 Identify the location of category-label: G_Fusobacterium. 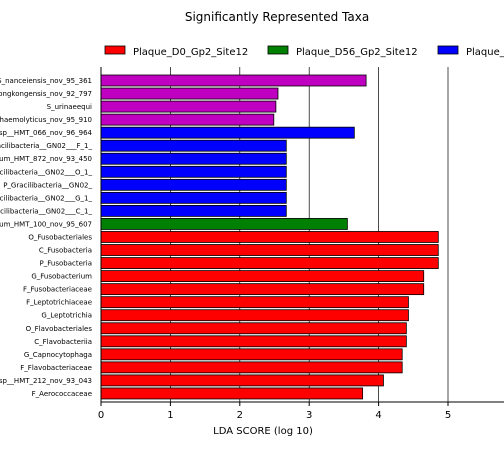
(61, 277).